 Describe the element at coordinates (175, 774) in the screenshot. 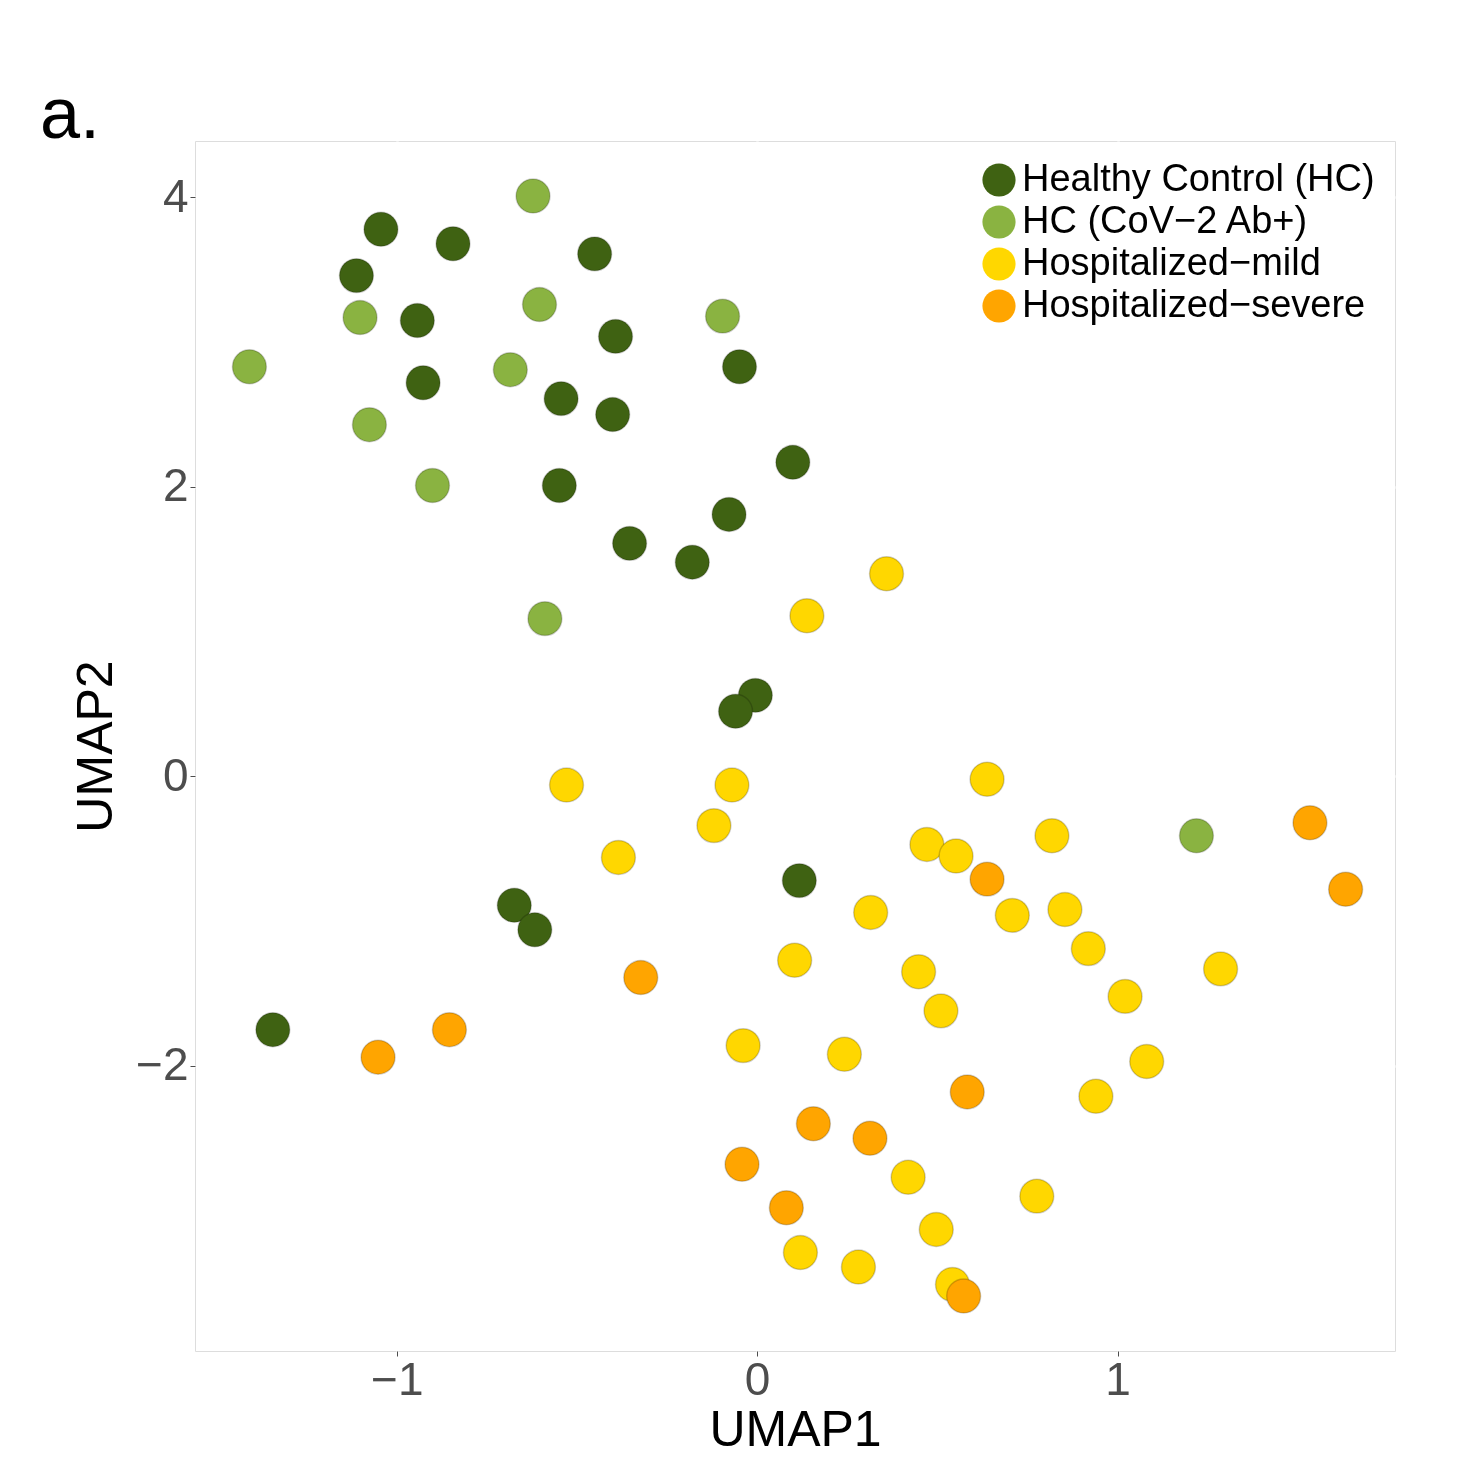

I see `y-tick-label: 0` at that location.